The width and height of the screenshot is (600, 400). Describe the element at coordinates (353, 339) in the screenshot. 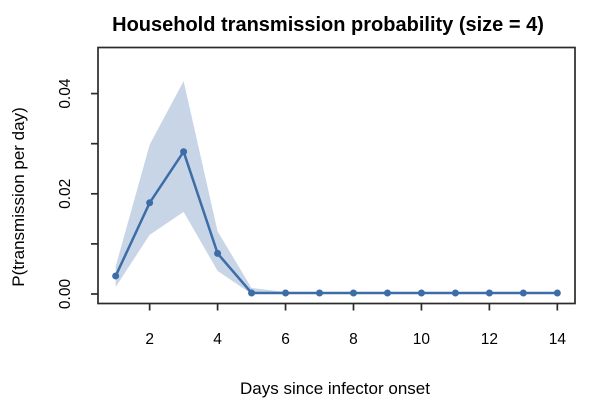

I see `x-tick-label: 8` at that location.